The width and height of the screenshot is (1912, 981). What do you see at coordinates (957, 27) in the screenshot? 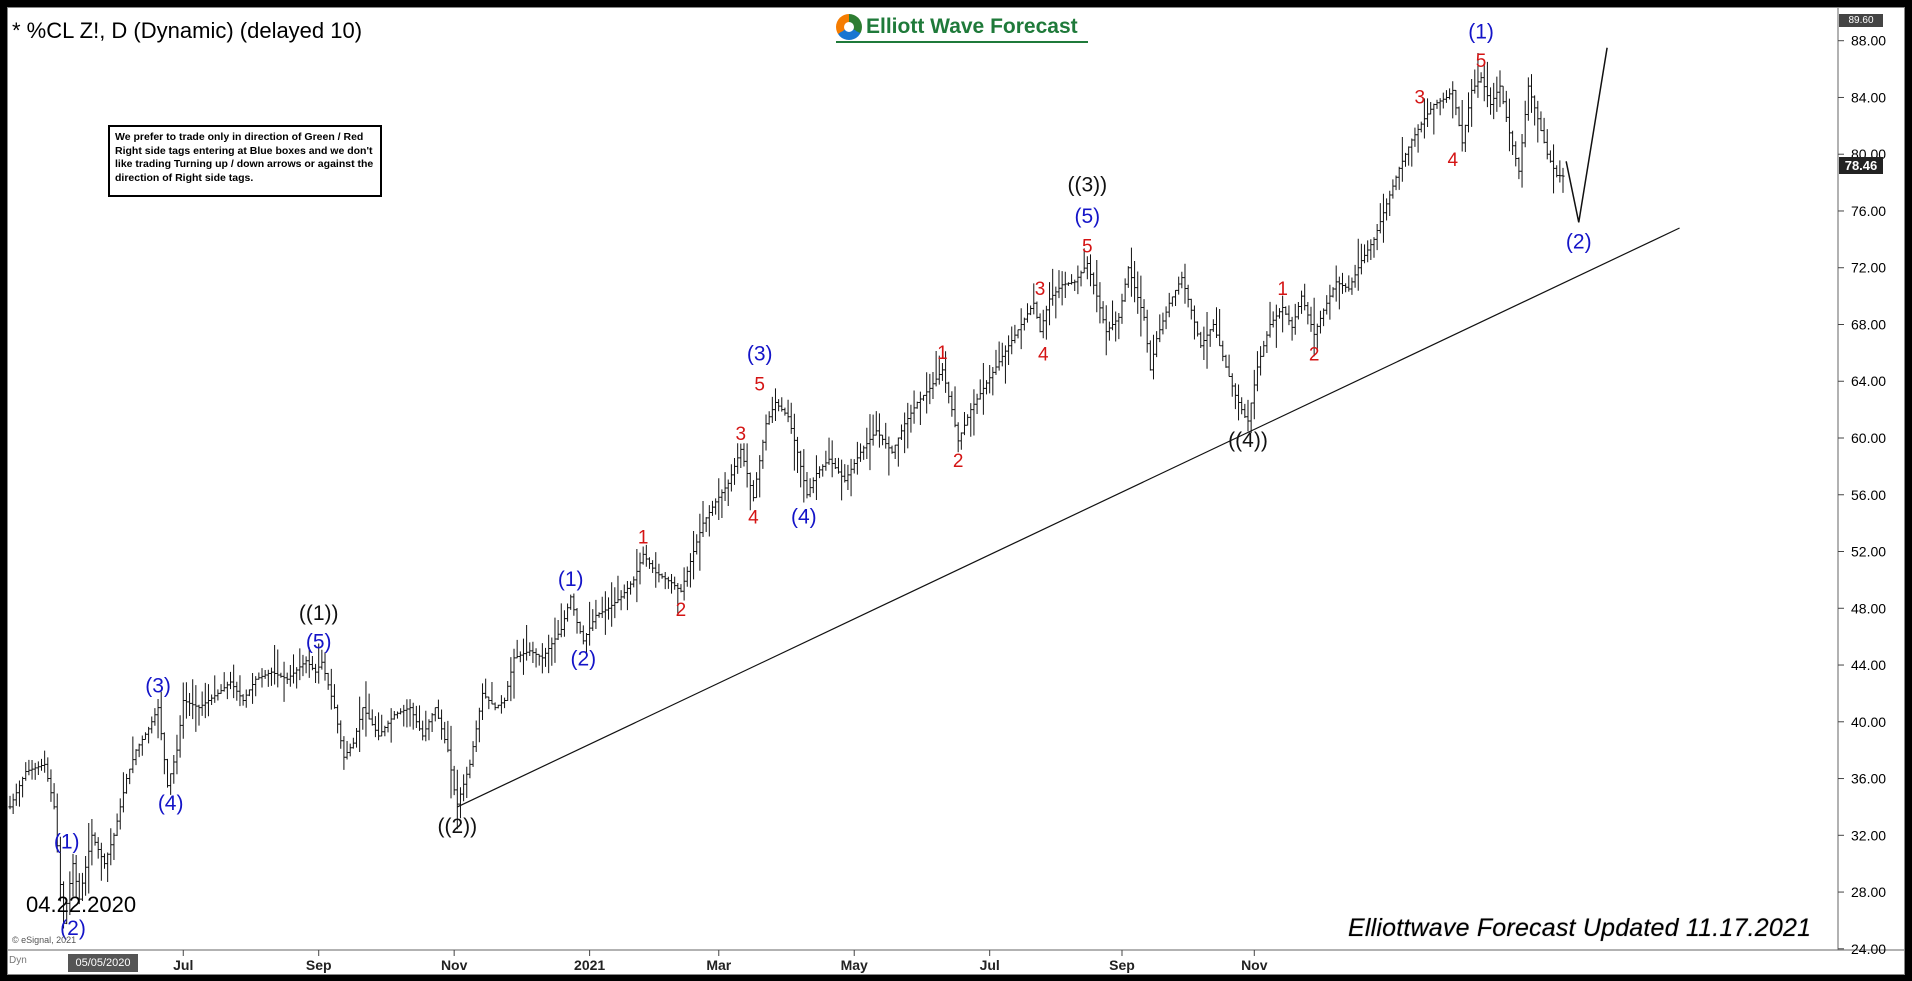
I see `brand-logo: Elliott Wave Forecast` at bounding box center [957, 27].